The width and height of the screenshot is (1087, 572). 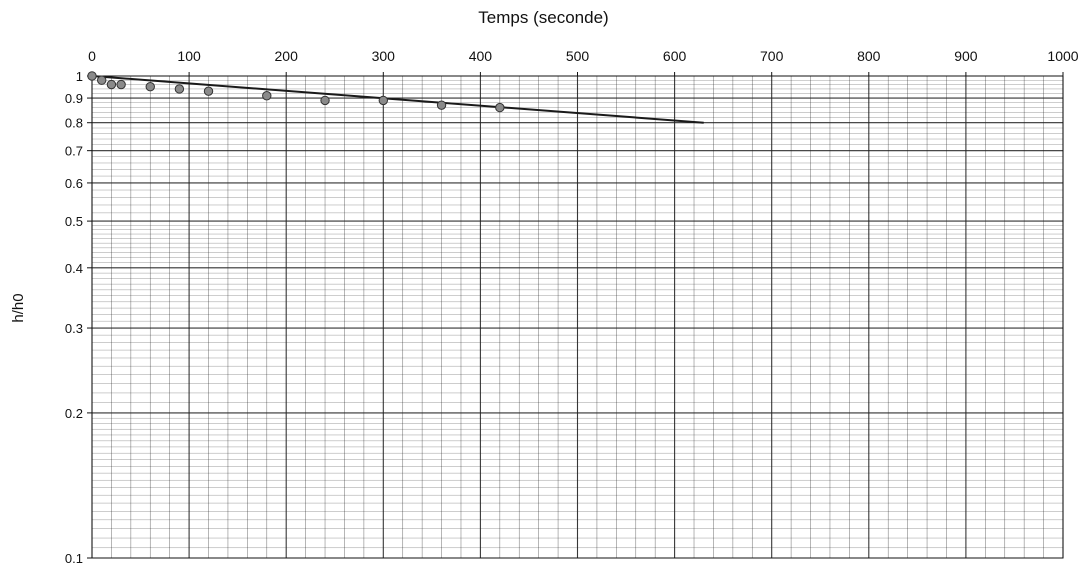 What do you see at coordinates (18, 308) in the screenshot?
I see `y-axis-title: h/h0` at bounding box center [18, 308].